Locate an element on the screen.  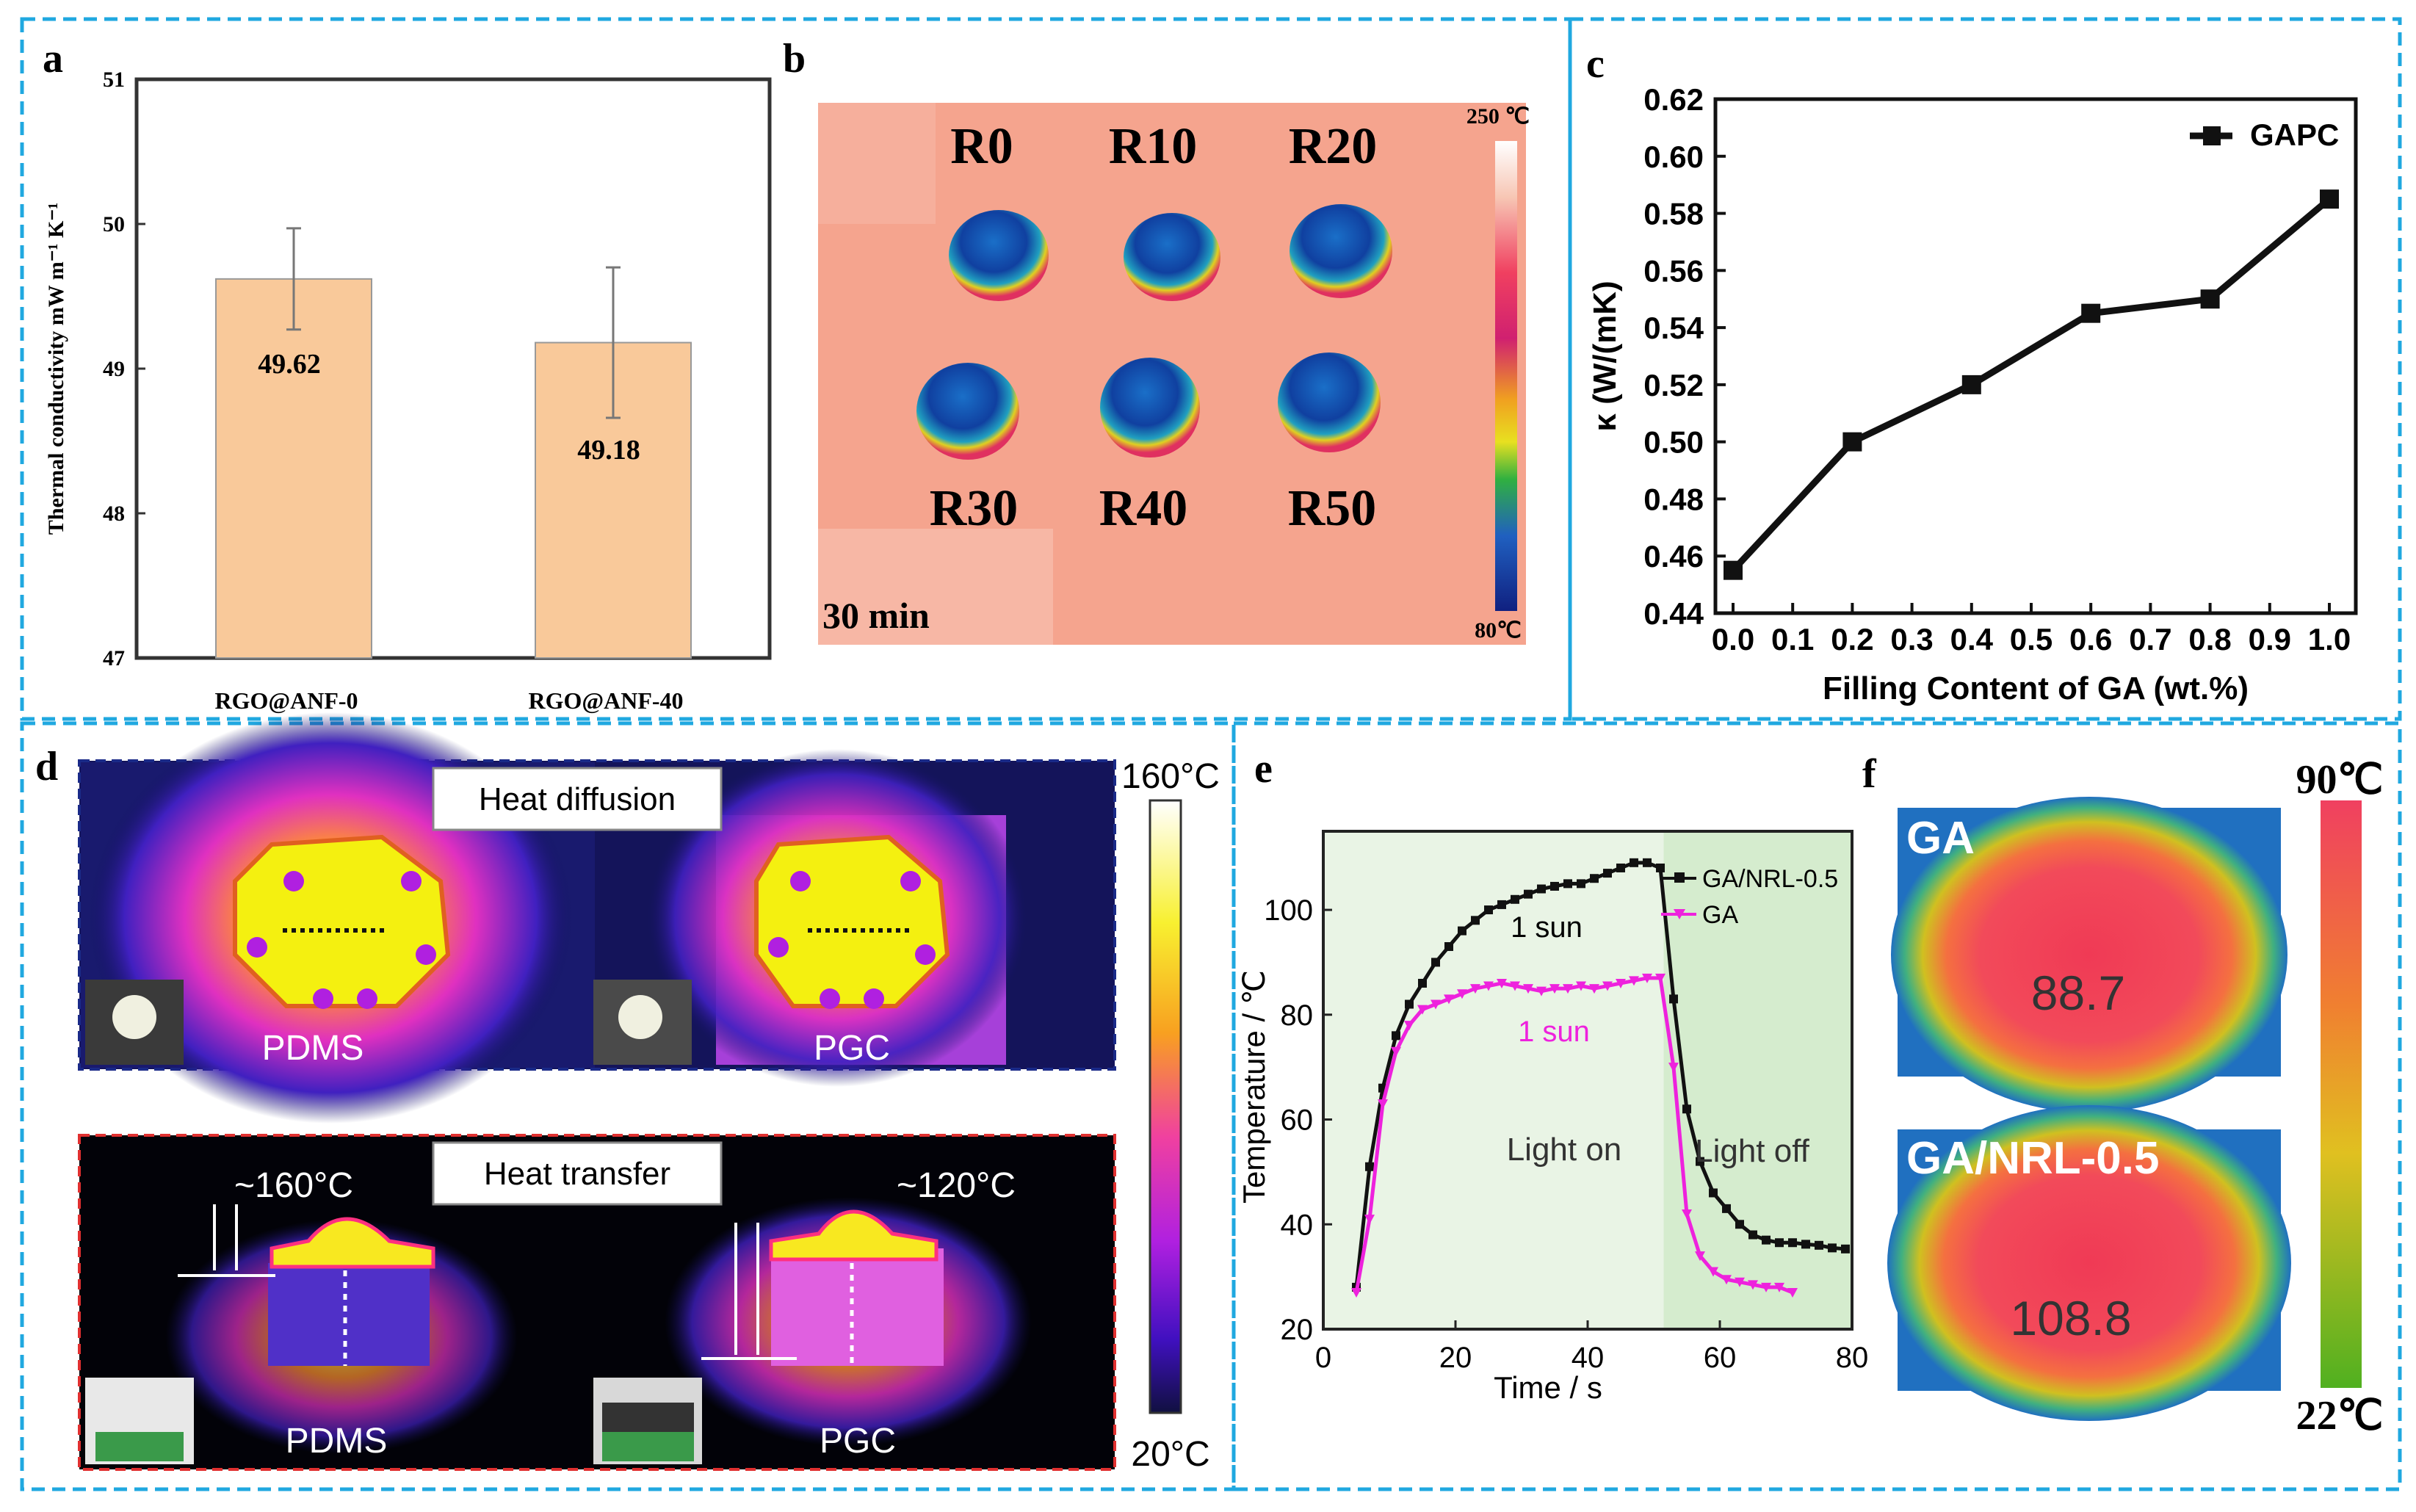
x-tick-label-c: 0.8 is located at coordinates (2209, 639).